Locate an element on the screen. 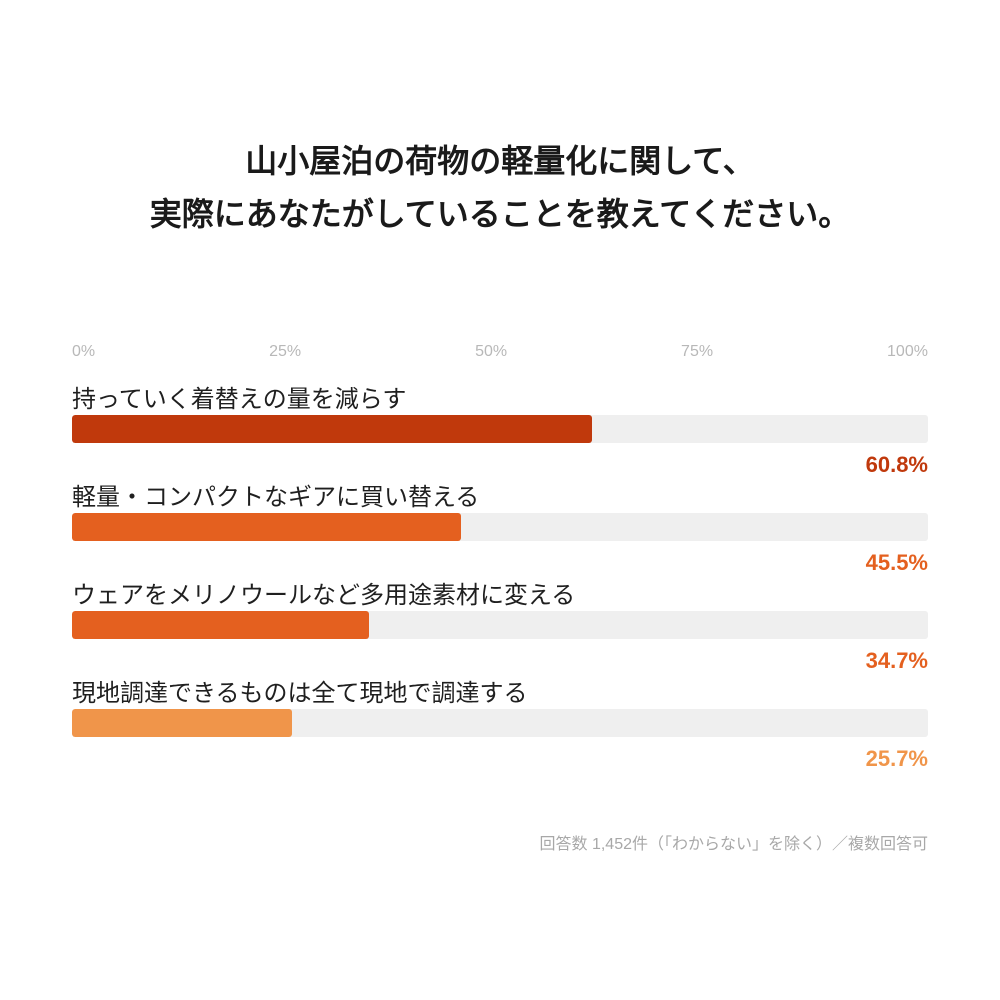 This screenshot has width=1000, height=1000. x-tick-label: 50% is located at coordinates (491, 351).